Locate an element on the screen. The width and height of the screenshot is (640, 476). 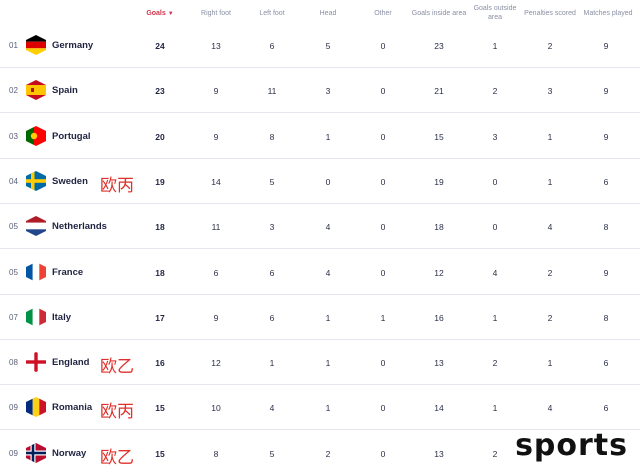
cell-goals: 19 is located at coordinates (160, 181).